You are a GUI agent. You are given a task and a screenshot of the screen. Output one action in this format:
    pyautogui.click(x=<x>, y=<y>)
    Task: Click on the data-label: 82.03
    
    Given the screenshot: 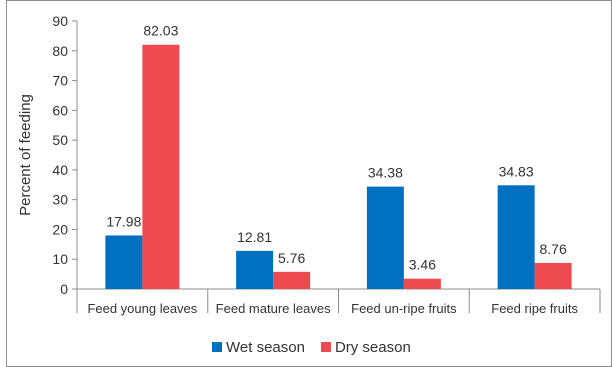 What is the action you would take?
    pyautogui.click(x=160, y=31)
    